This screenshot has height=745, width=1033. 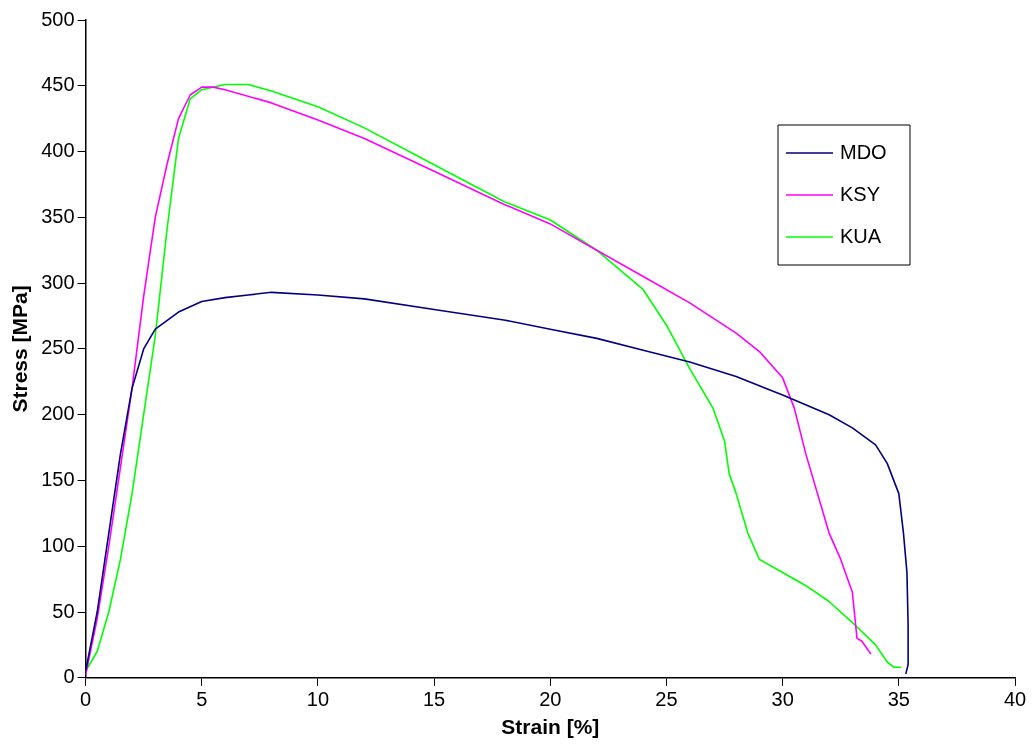 What do you see at coordinates (20, 349) in the screenshot?
I see `y-axis-title: Stress [MPa]` at bounding box center [20, 349].